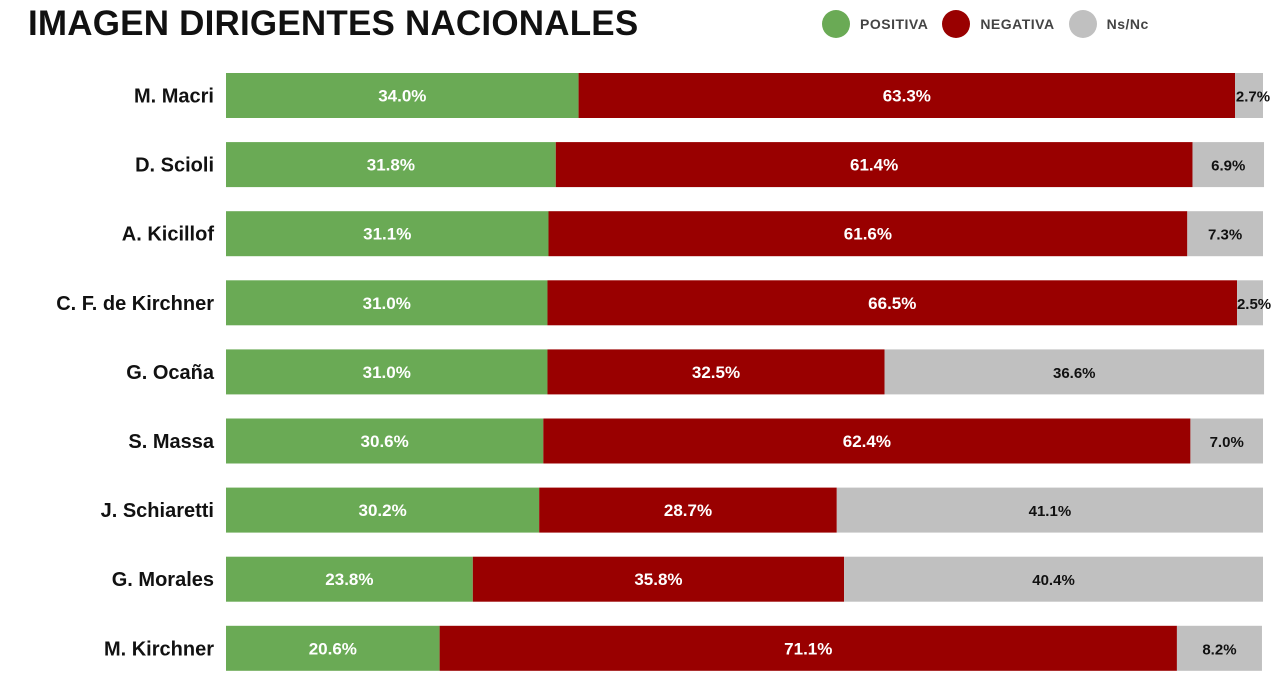  Describe the element at coordinates (956, 24) in the screenshot. I see `legend-swatch-negativa` at that location.